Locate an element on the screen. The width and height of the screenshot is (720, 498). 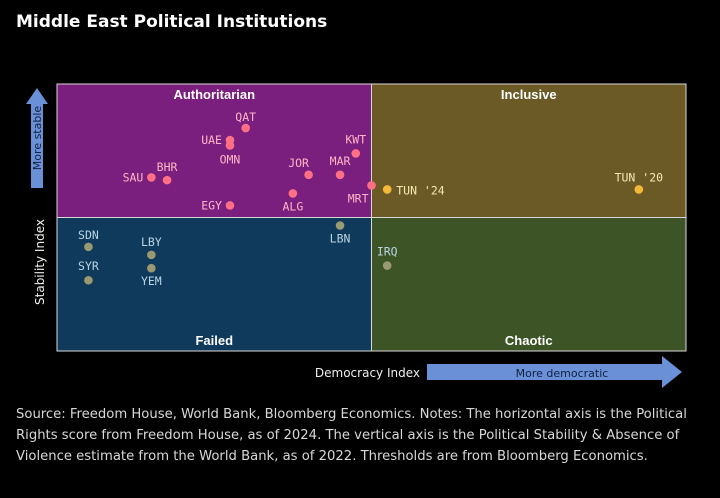
point-label-lby: LBY is located at coordinates (151, 242).